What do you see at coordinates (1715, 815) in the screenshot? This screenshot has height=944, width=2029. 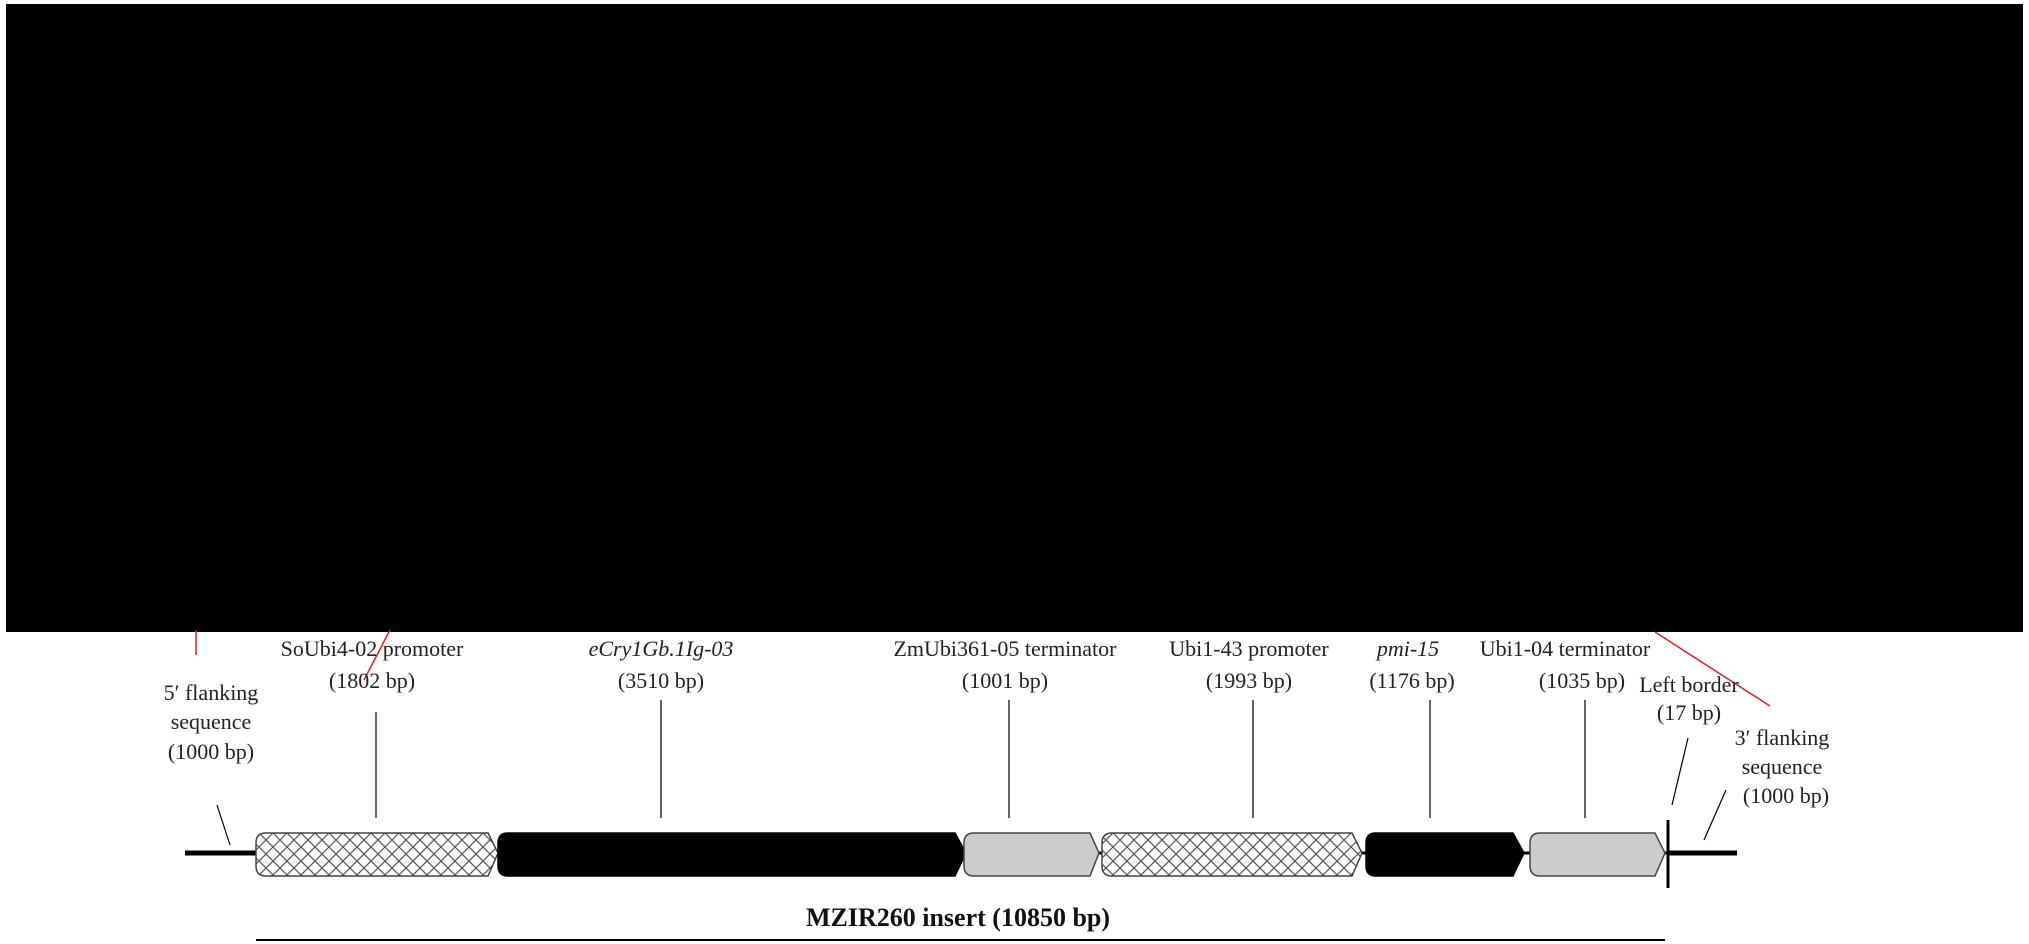 I see `leader-3prime` at bounding box center [1715, 815].